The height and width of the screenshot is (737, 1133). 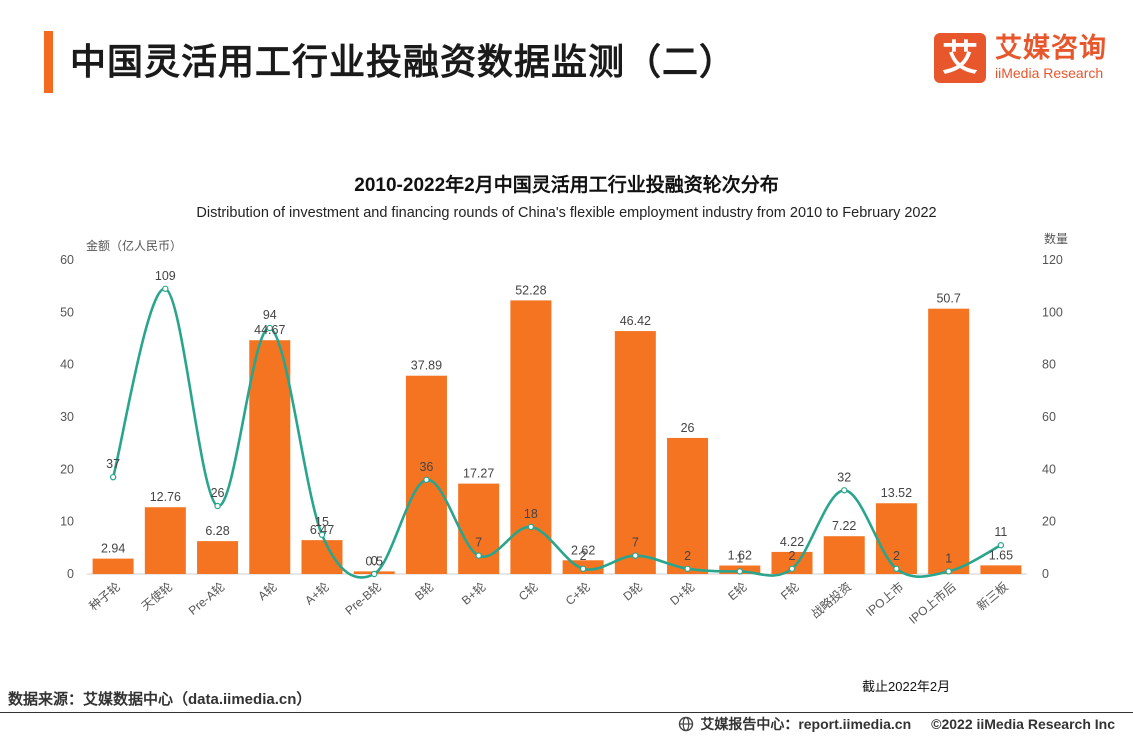 What do you see at coordinates (992, 596) in the screenshot?
I see `x-tick-label: 新三板` at bounding box center [992, 596].